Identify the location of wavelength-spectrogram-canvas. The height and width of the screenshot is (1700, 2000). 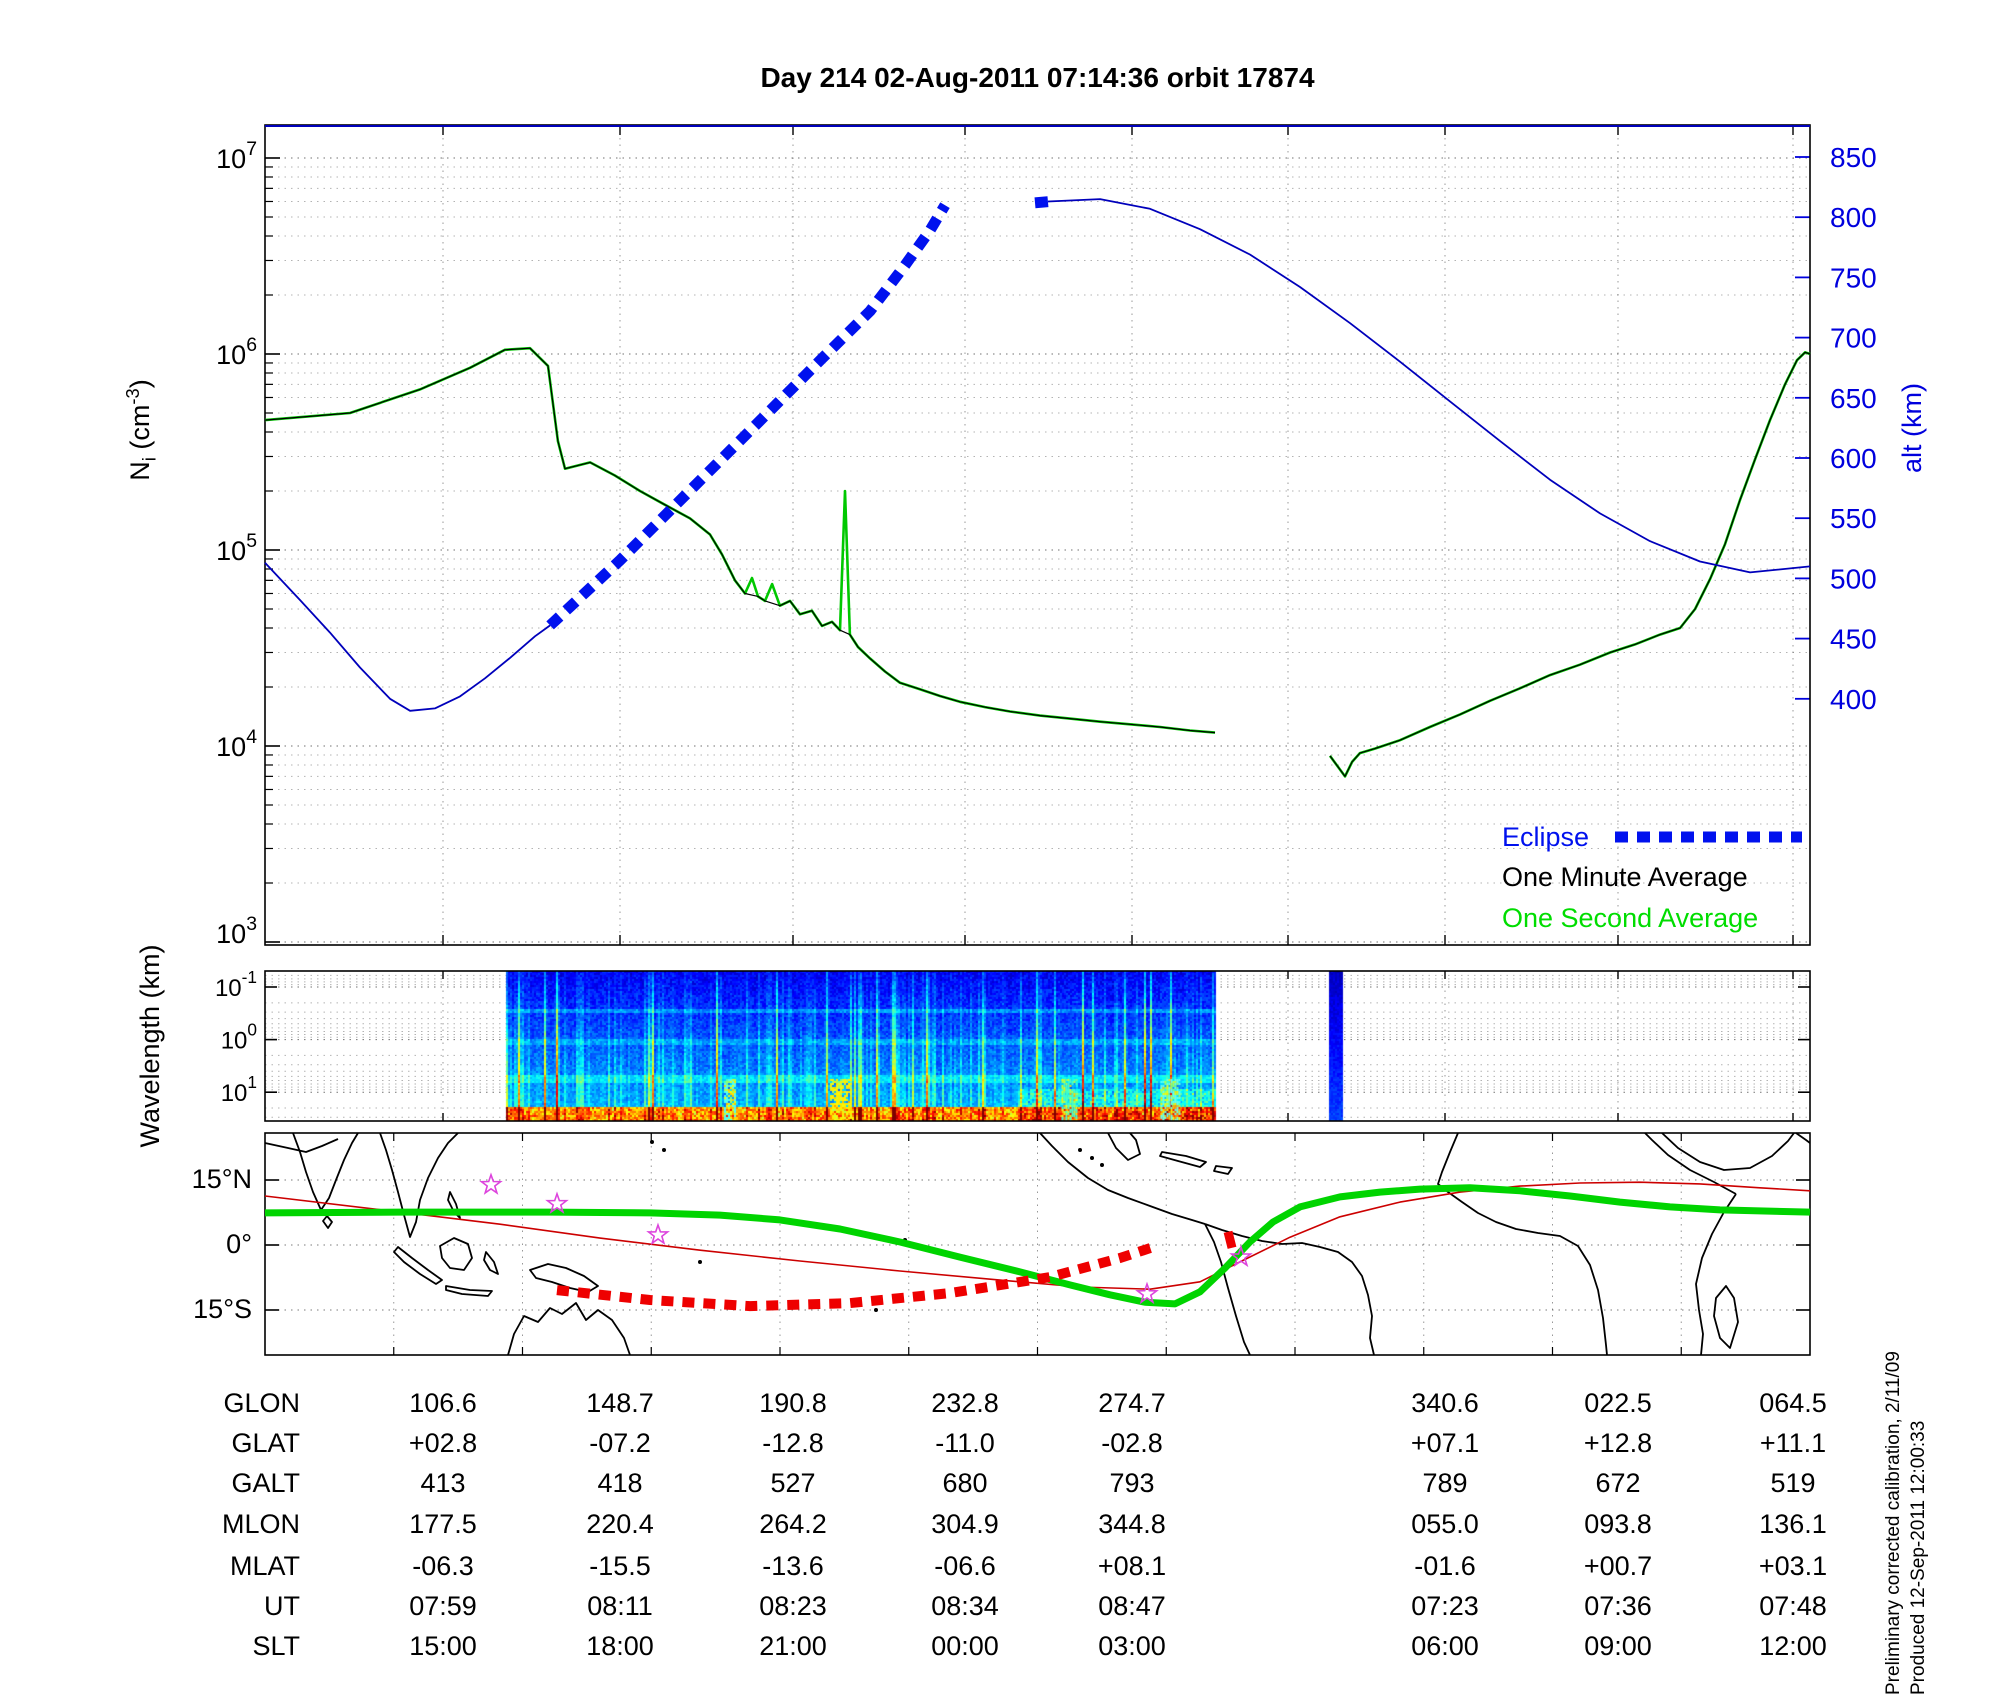
(1038, 1046).